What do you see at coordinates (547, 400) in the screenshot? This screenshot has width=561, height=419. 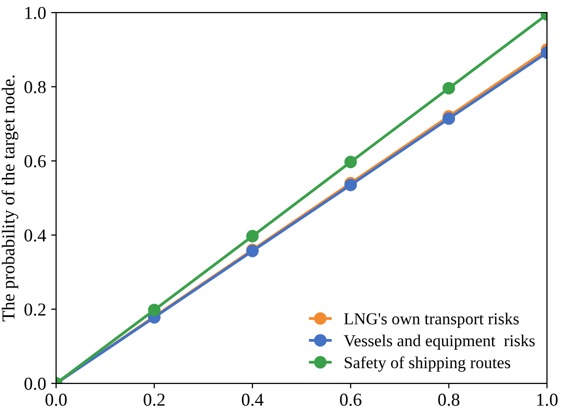 I see `x-tick-label: 1.0` at bounding box center [547, 400].